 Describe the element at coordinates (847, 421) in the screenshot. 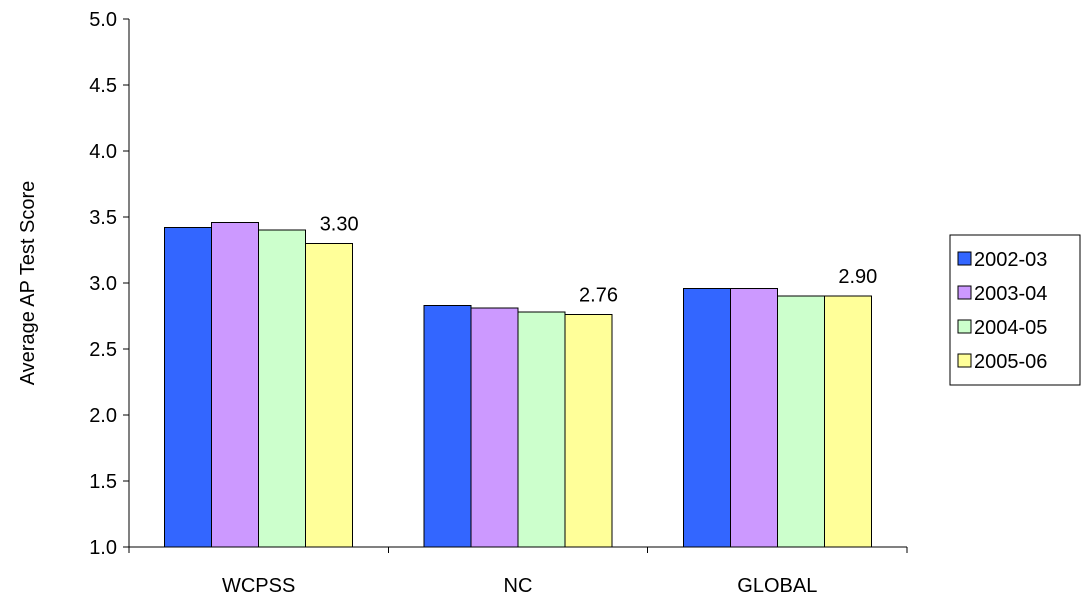

I see `bar-2005-06-GLOBAL` at that location.